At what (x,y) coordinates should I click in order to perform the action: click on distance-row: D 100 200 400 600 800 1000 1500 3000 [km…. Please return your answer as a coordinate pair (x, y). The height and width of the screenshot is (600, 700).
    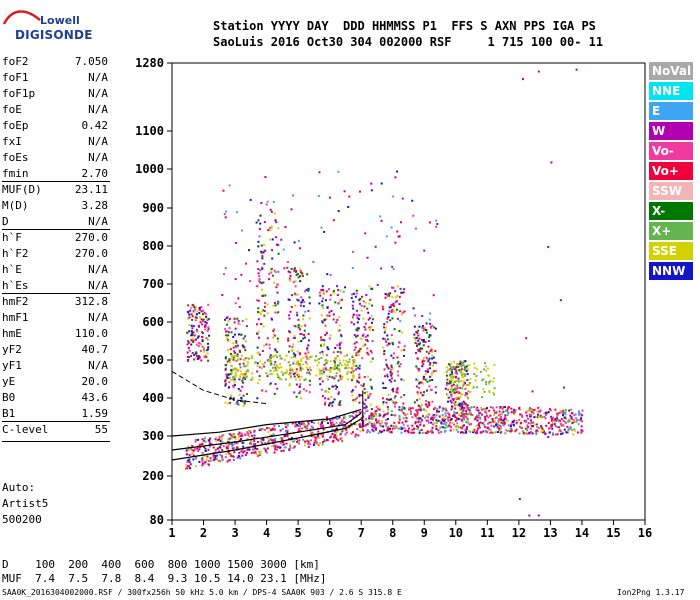
    Looking at the image, I should click on (161, 564).